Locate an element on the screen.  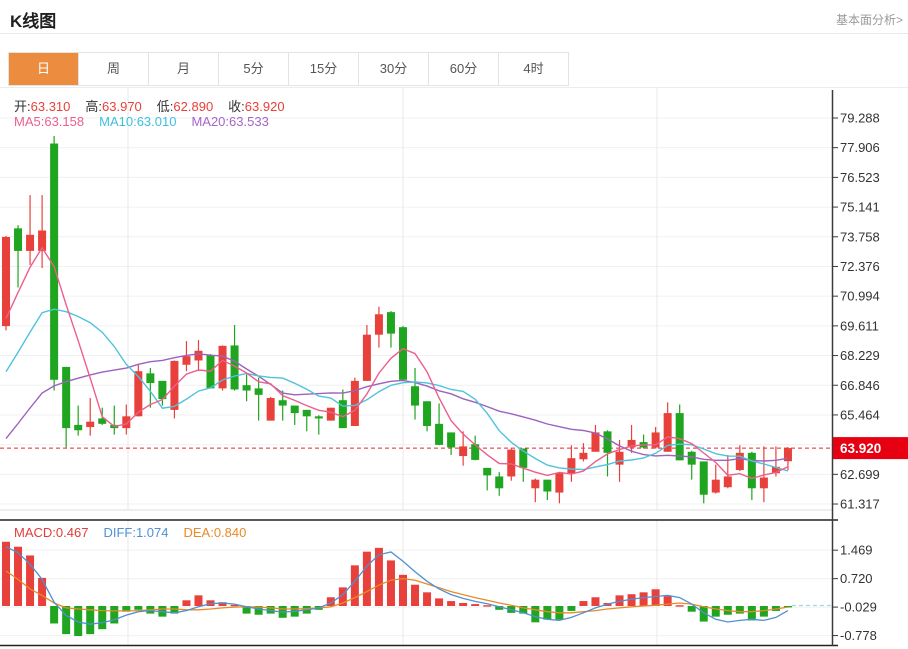
svg-text: 65.464 is located at coordinates (860, 414).